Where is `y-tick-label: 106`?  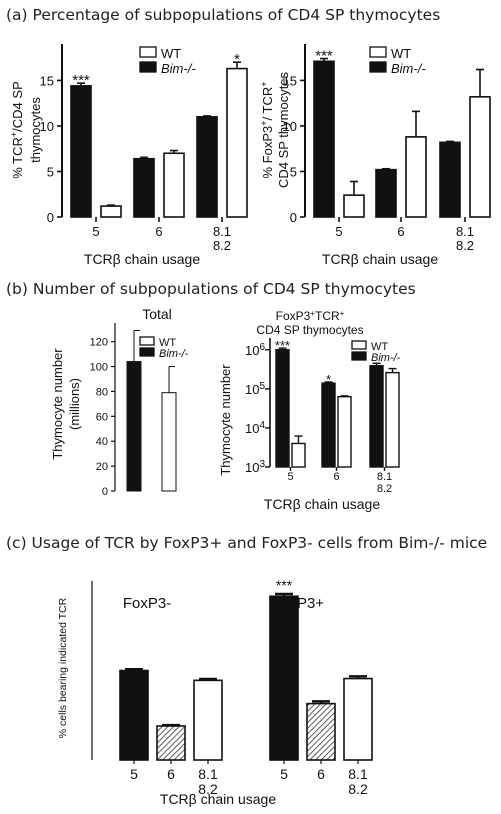
y-tick-label: 106 is located at coordinates (255, 349).